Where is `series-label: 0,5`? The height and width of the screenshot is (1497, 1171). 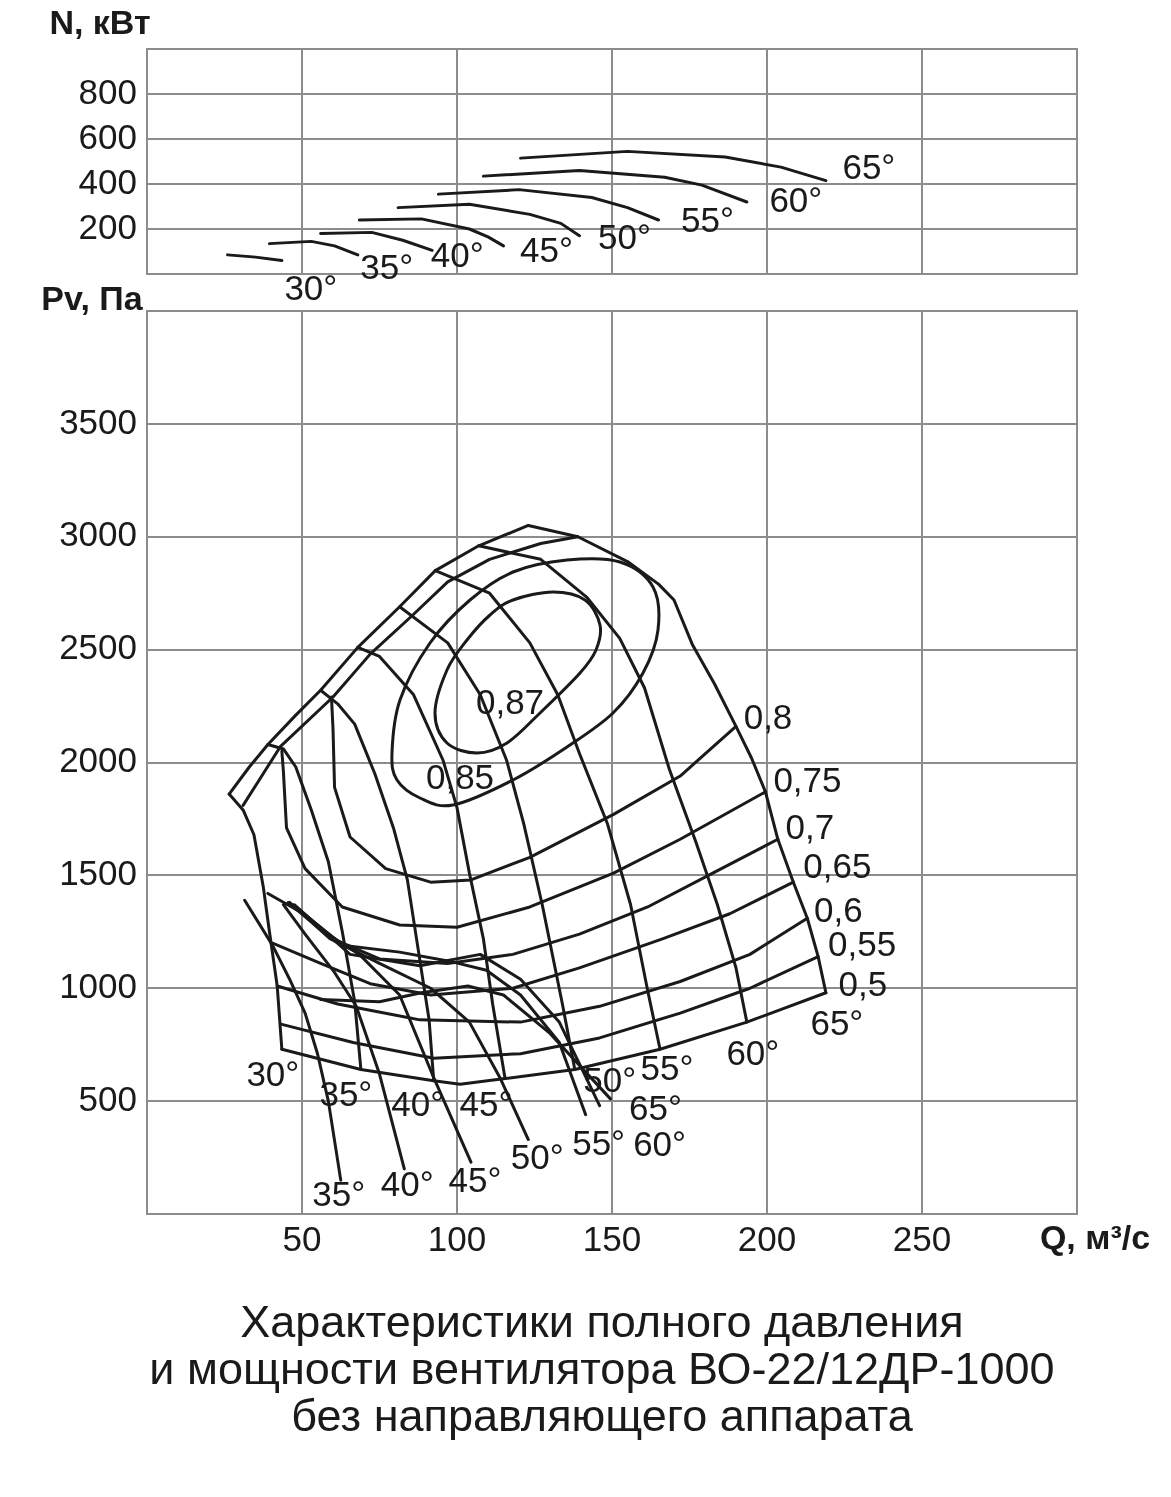 series-label: 0,5 is located at coordinates (863, 984).